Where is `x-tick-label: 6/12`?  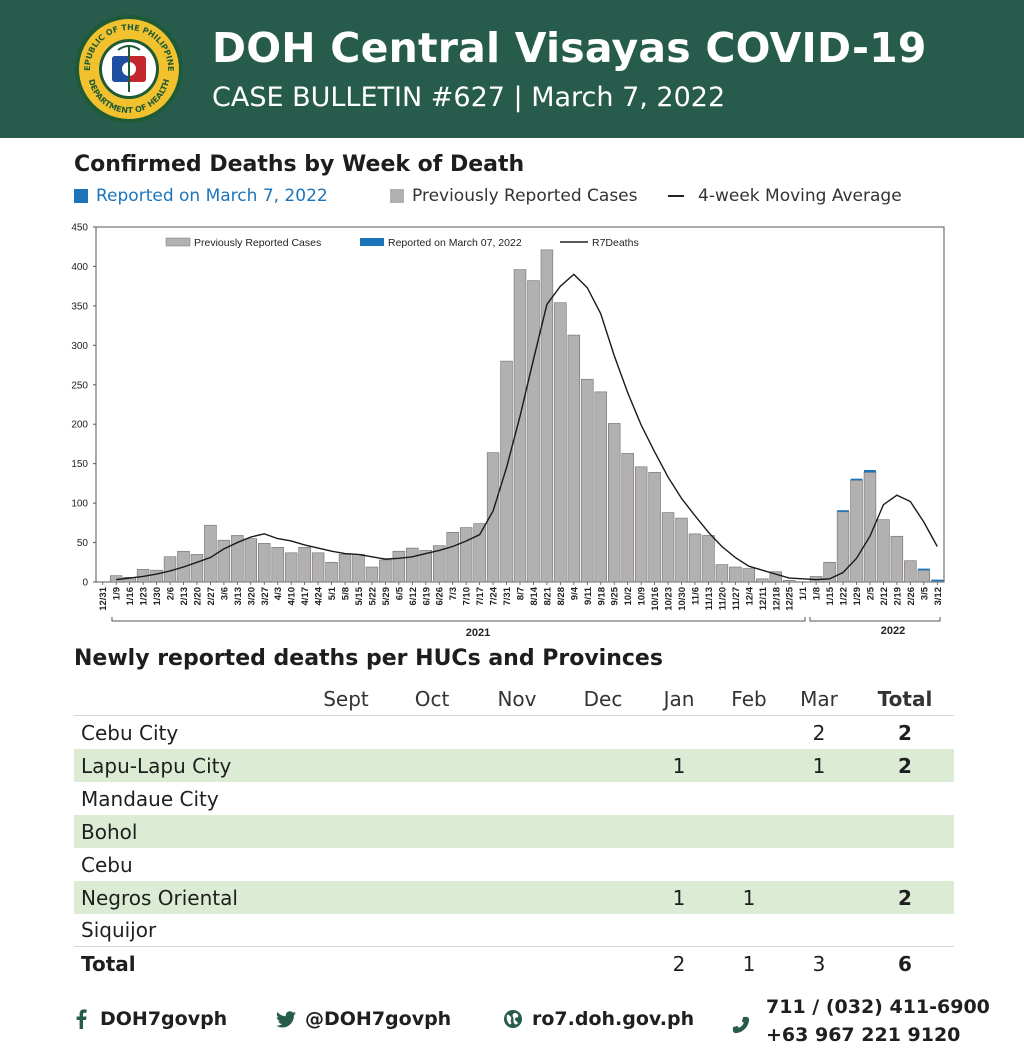
x-tick-label: 6/12 is located at coordinates (413, 596).